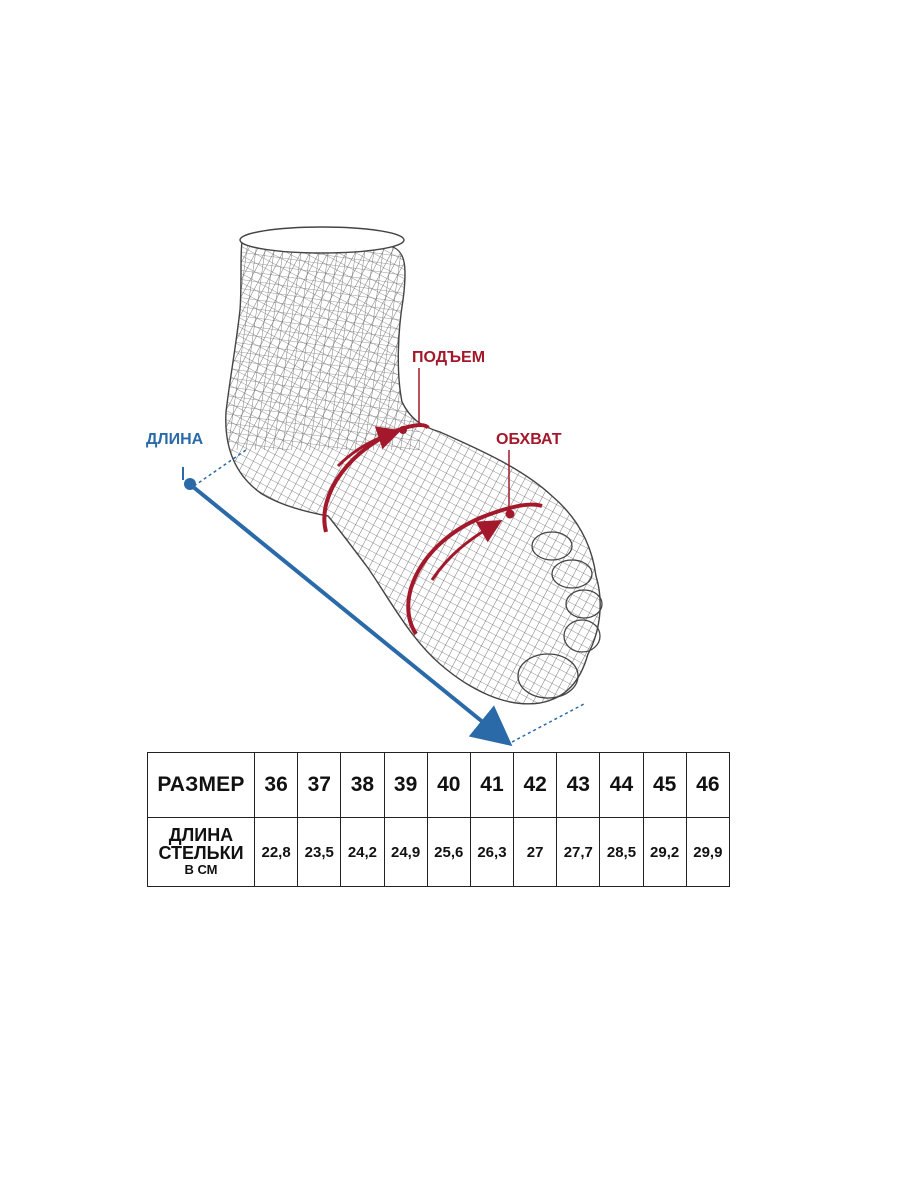 The width and height of the screenshot is (900, 1200). Describe the element at coordinates (376, 450) in the screenshot. I see `instep-loop` at that location.